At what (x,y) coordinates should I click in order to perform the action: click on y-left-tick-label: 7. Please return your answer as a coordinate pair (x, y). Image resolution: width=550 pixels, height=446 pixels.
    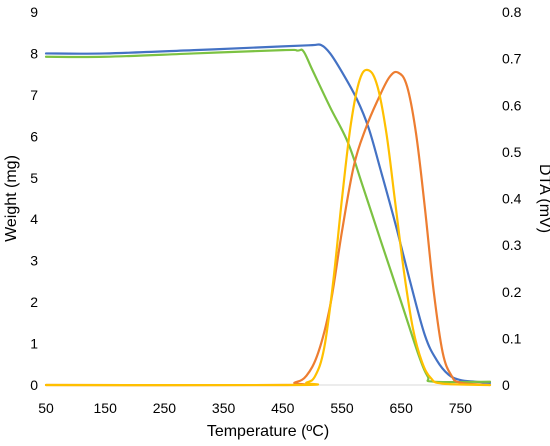
    Looking at the image, I should click on (34, 95).